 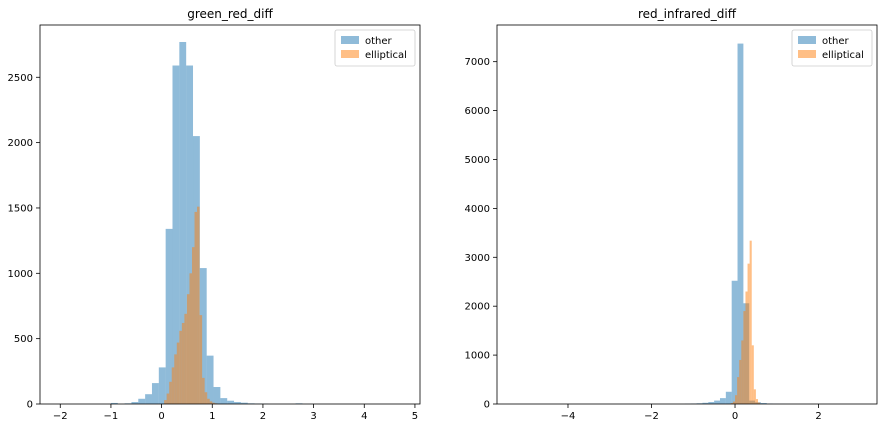 I want to click on x-tick-label: 4, so click(x=364, y=416).